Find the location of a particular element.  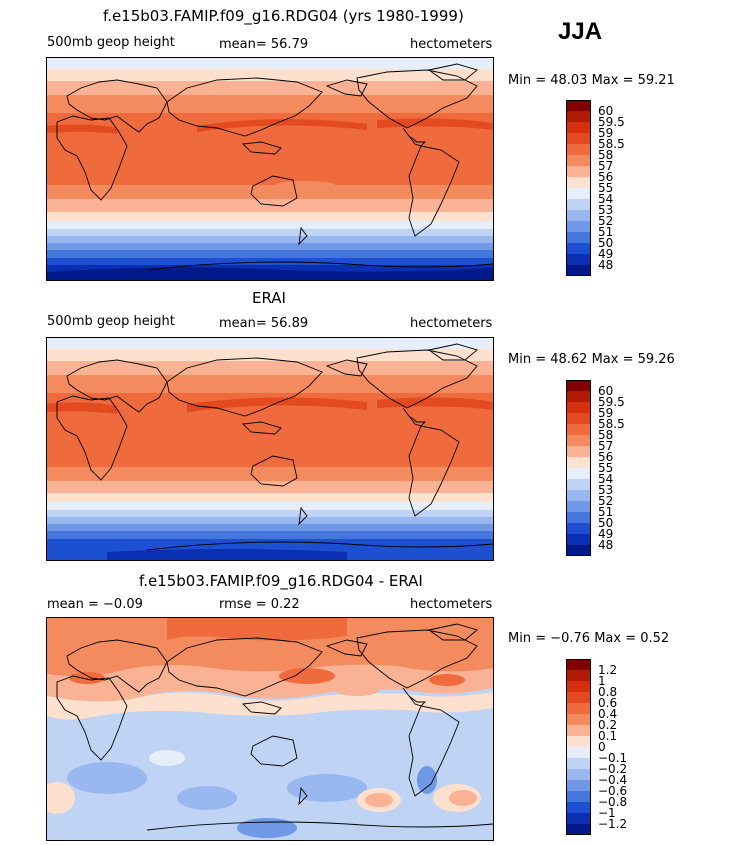

panel-2-title: ERAI is located at coordinates (269, 298).